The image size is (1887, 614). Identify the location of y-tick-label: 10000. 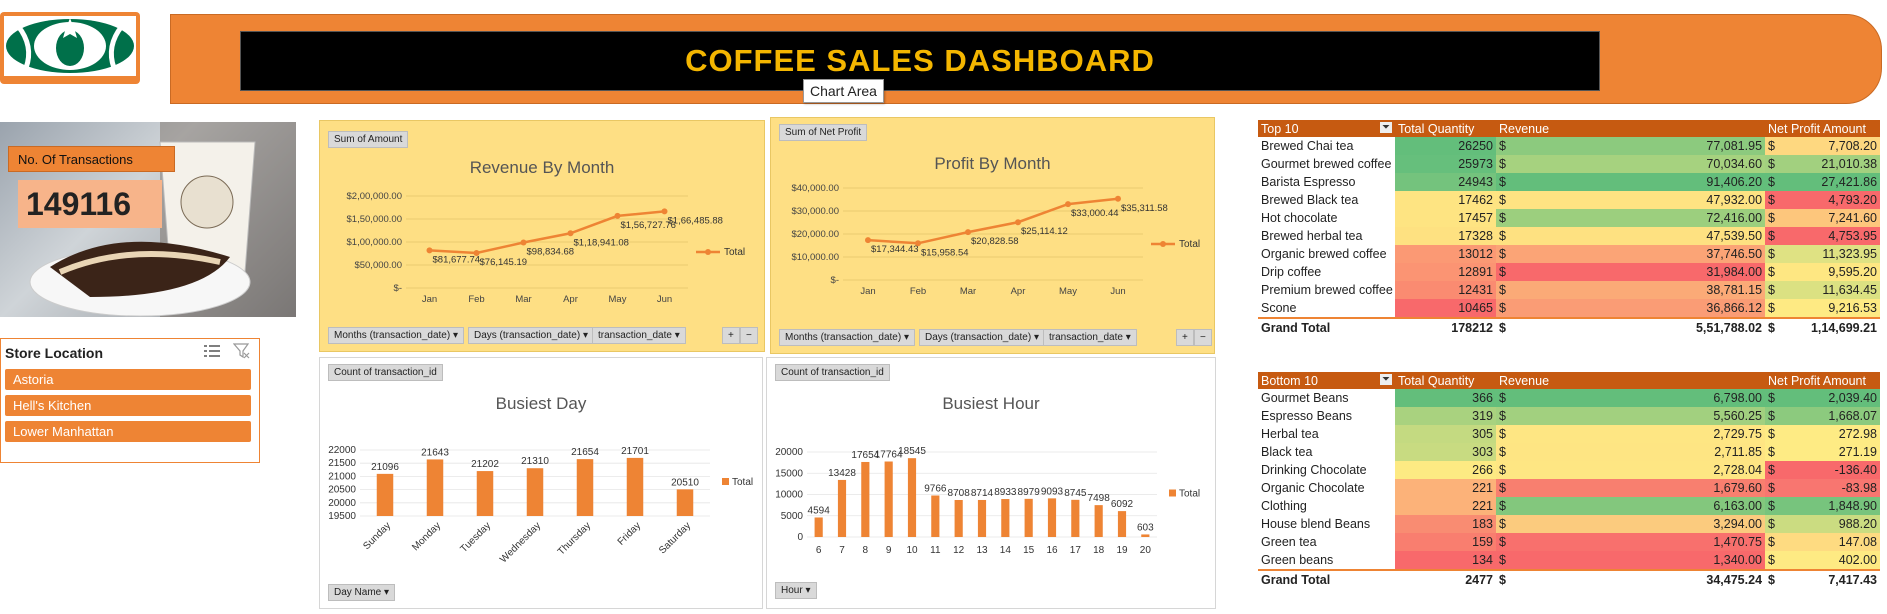
(789, 495).